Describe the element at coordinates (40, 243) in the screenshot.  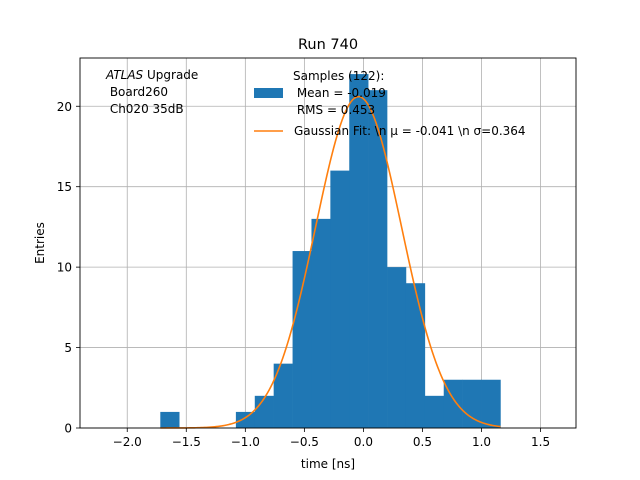
I see `y-axis-label: Entries` at that location.